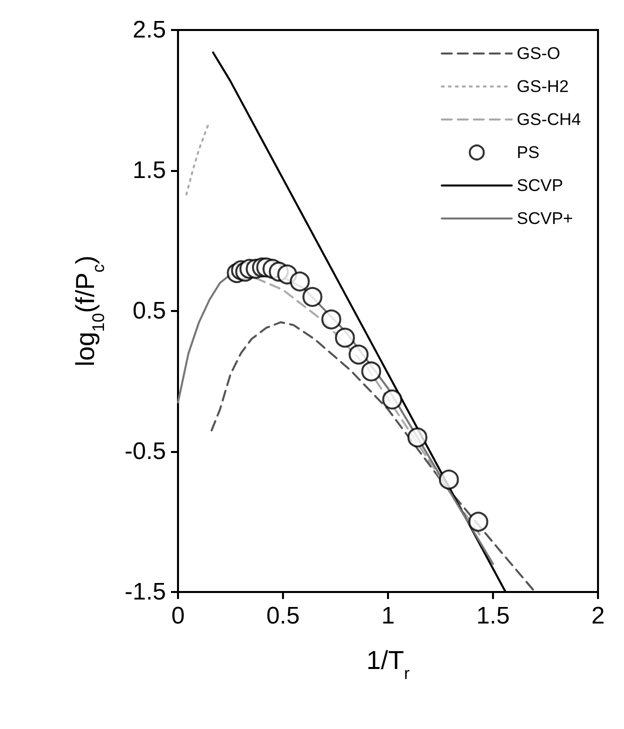  Describe the element at coordinates (545, 218) in the screenshot. I see `legend-label: SCVP+` at that location.